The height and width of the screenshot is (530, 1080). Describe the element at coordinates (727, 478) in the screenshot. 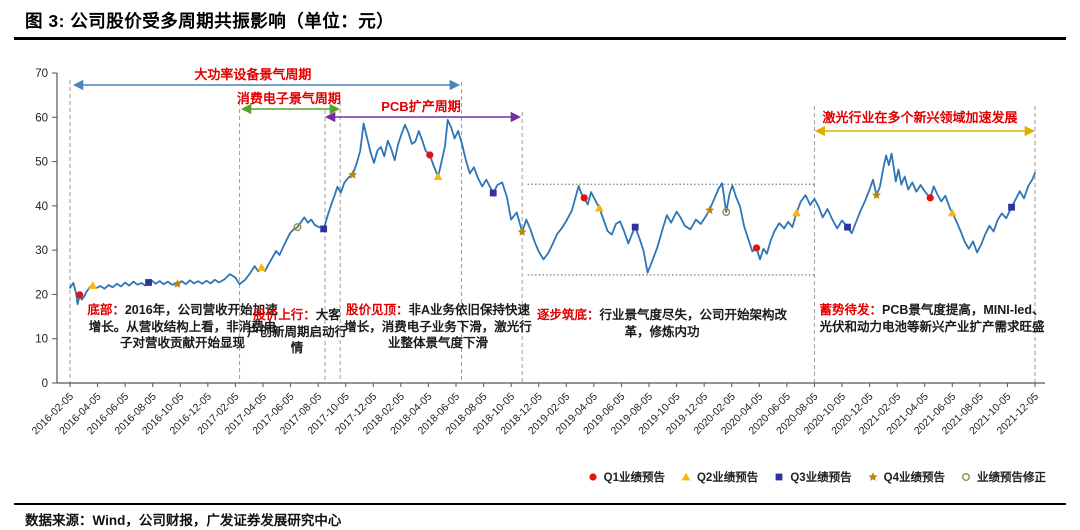

I see `legend-label: Q2业绩预告` at that location.